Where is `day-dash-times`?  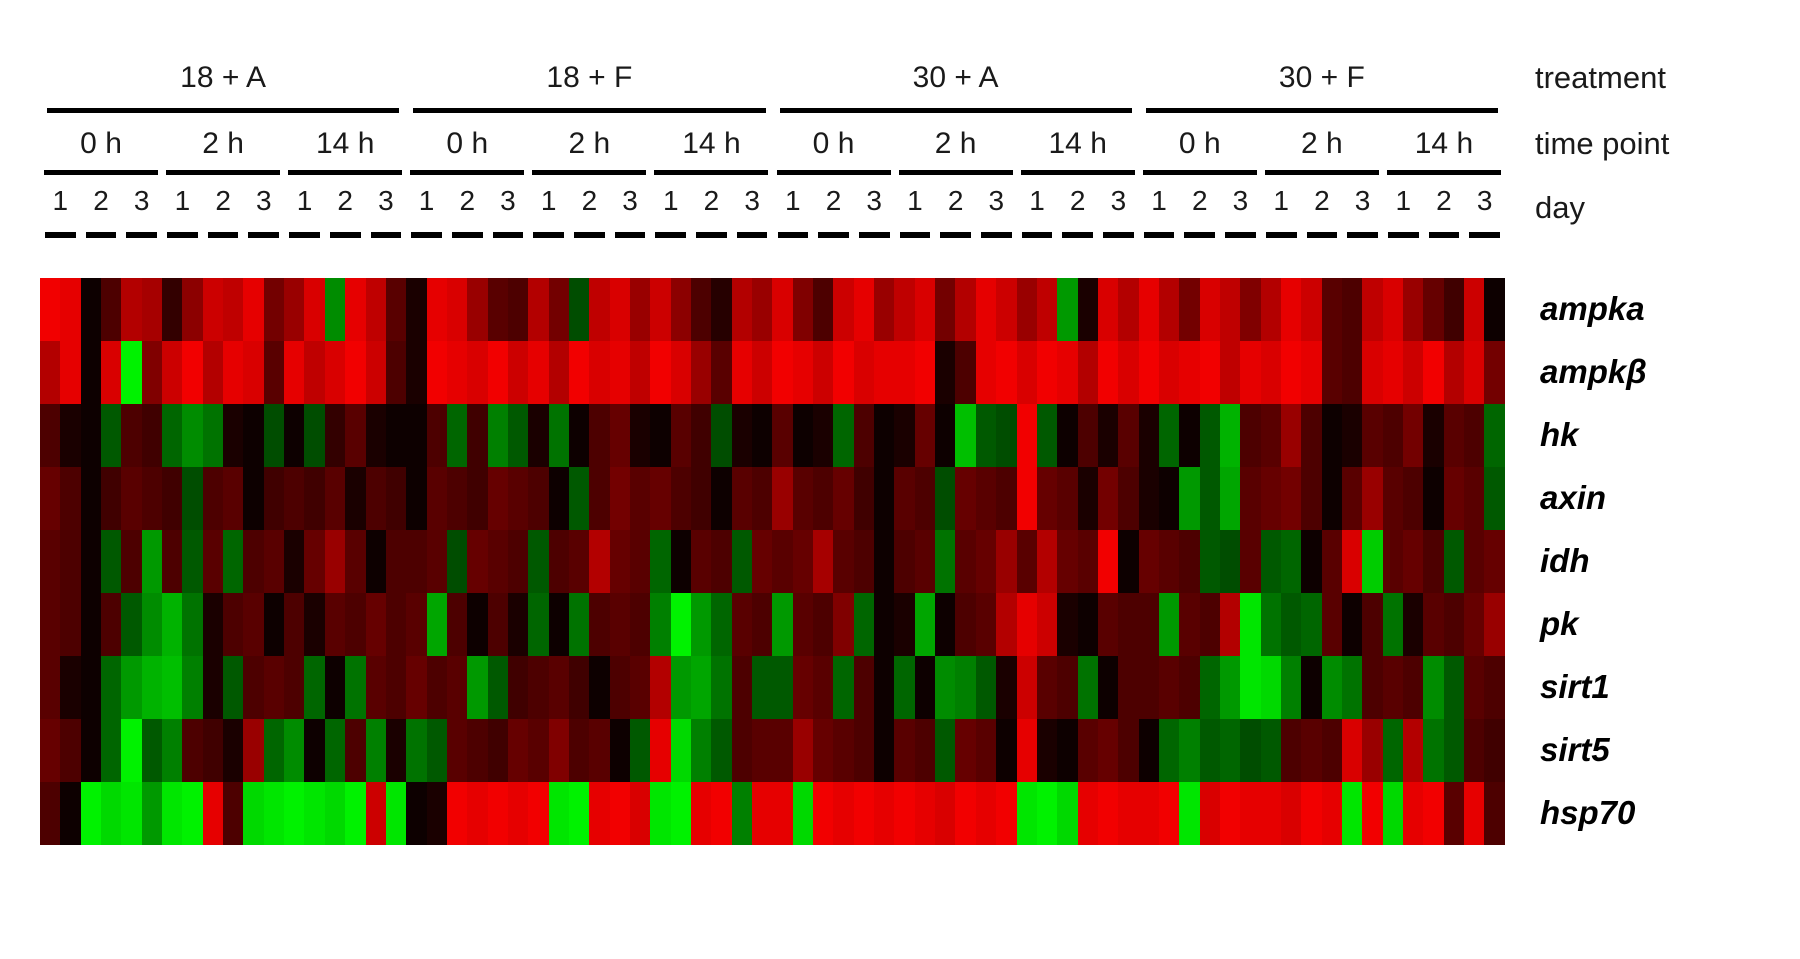 day-dash-times is located at coordinates (956, 231).